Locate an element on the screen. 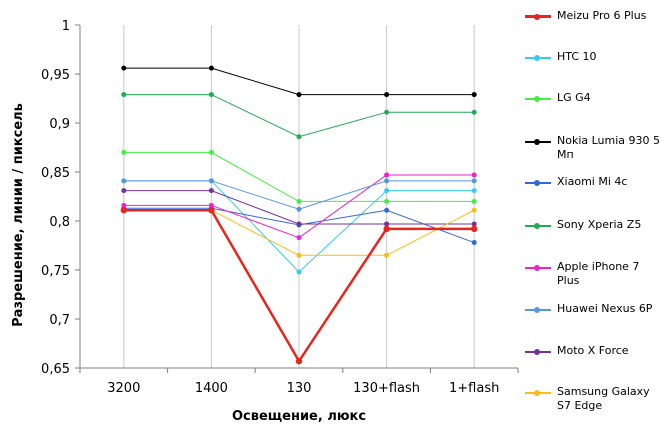 Image resolution: width=662 pixels, height=441 pixels. legend-label: Apple iPhone 7 Plus is located at coordinates (598, 273).